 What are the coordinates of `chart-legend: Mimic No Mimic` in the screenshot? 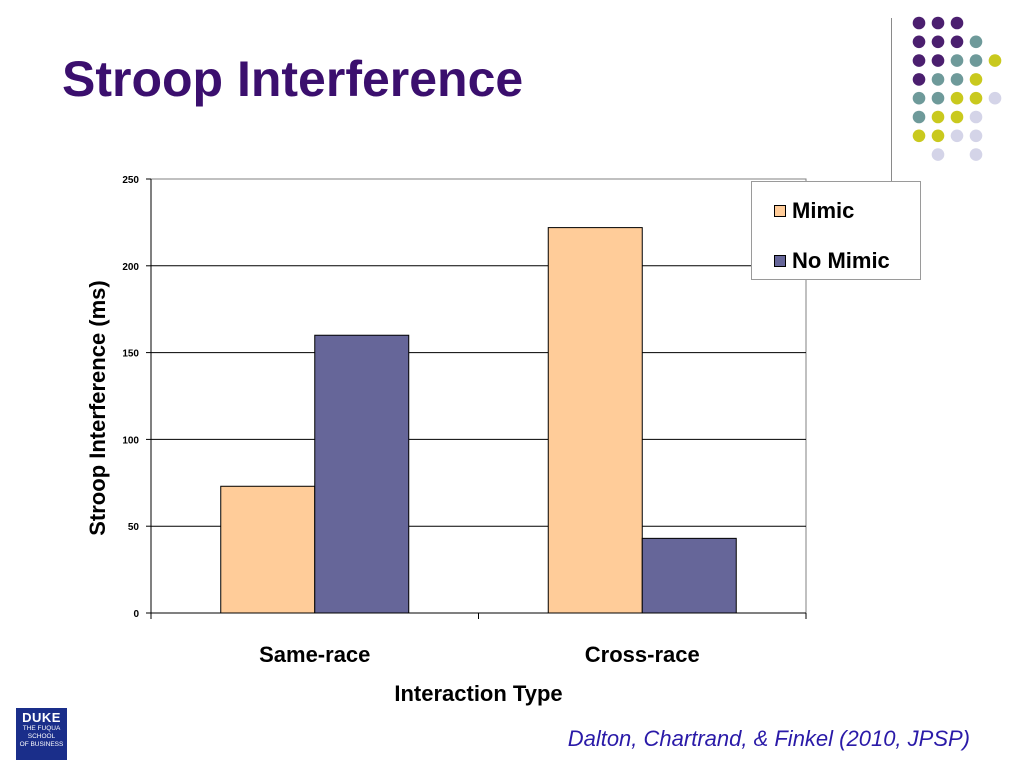 It's located at (836, 230).